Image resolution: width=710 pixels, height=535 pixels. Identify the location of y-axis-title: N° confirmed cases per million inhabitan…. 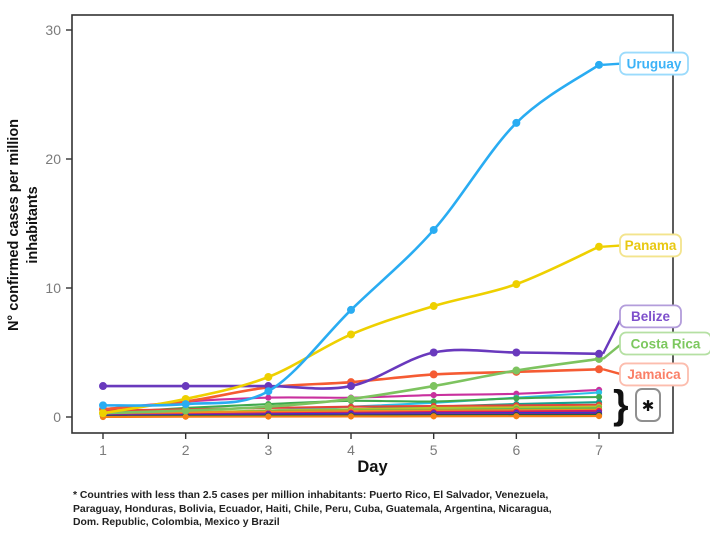
(24, 225).